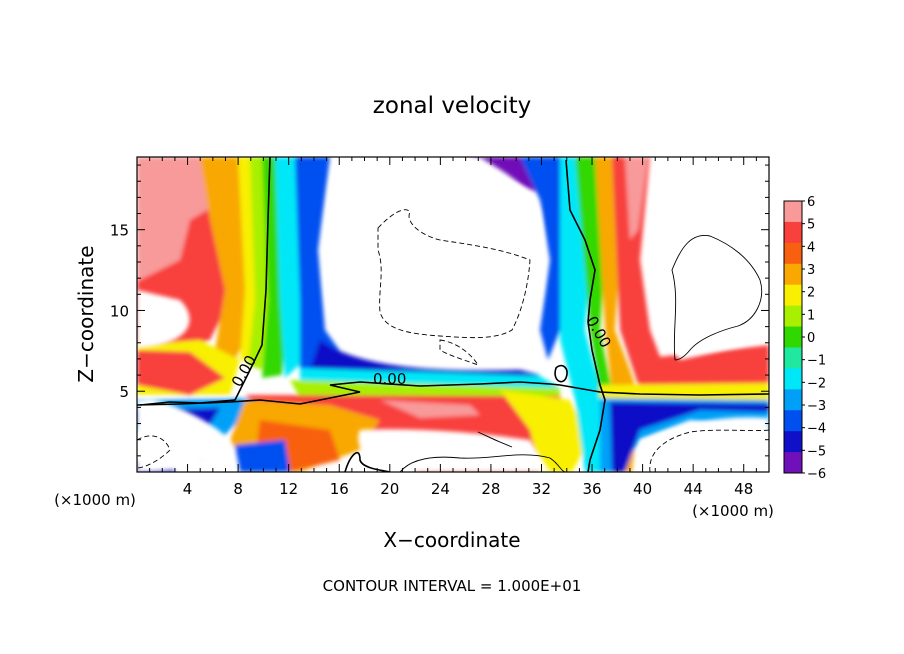  I want to click on y-axis-label: Z−coordinate, so click(86, 313).